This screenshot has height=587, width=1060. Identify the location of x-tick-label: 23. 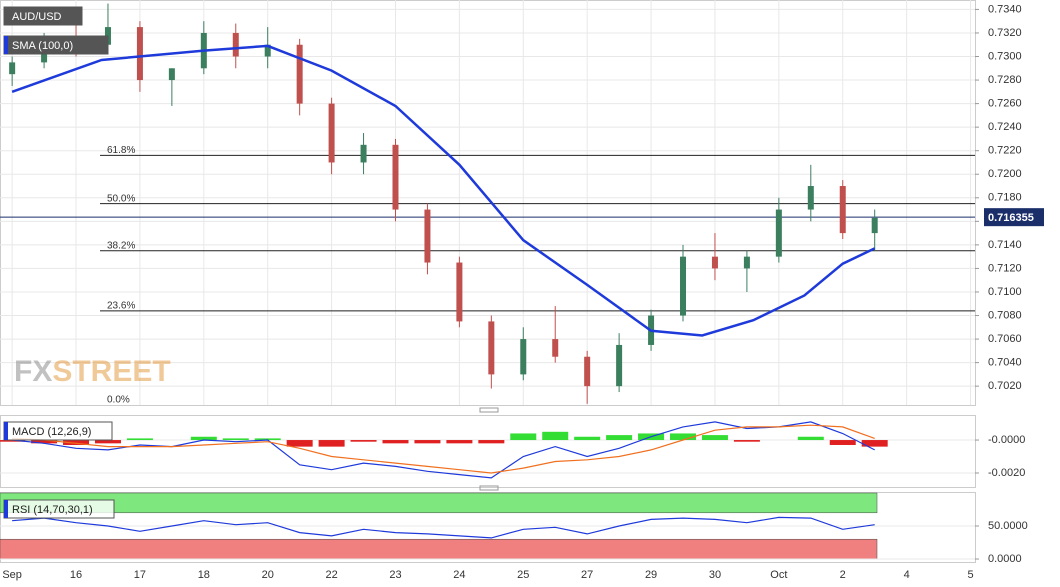
(395, 575).